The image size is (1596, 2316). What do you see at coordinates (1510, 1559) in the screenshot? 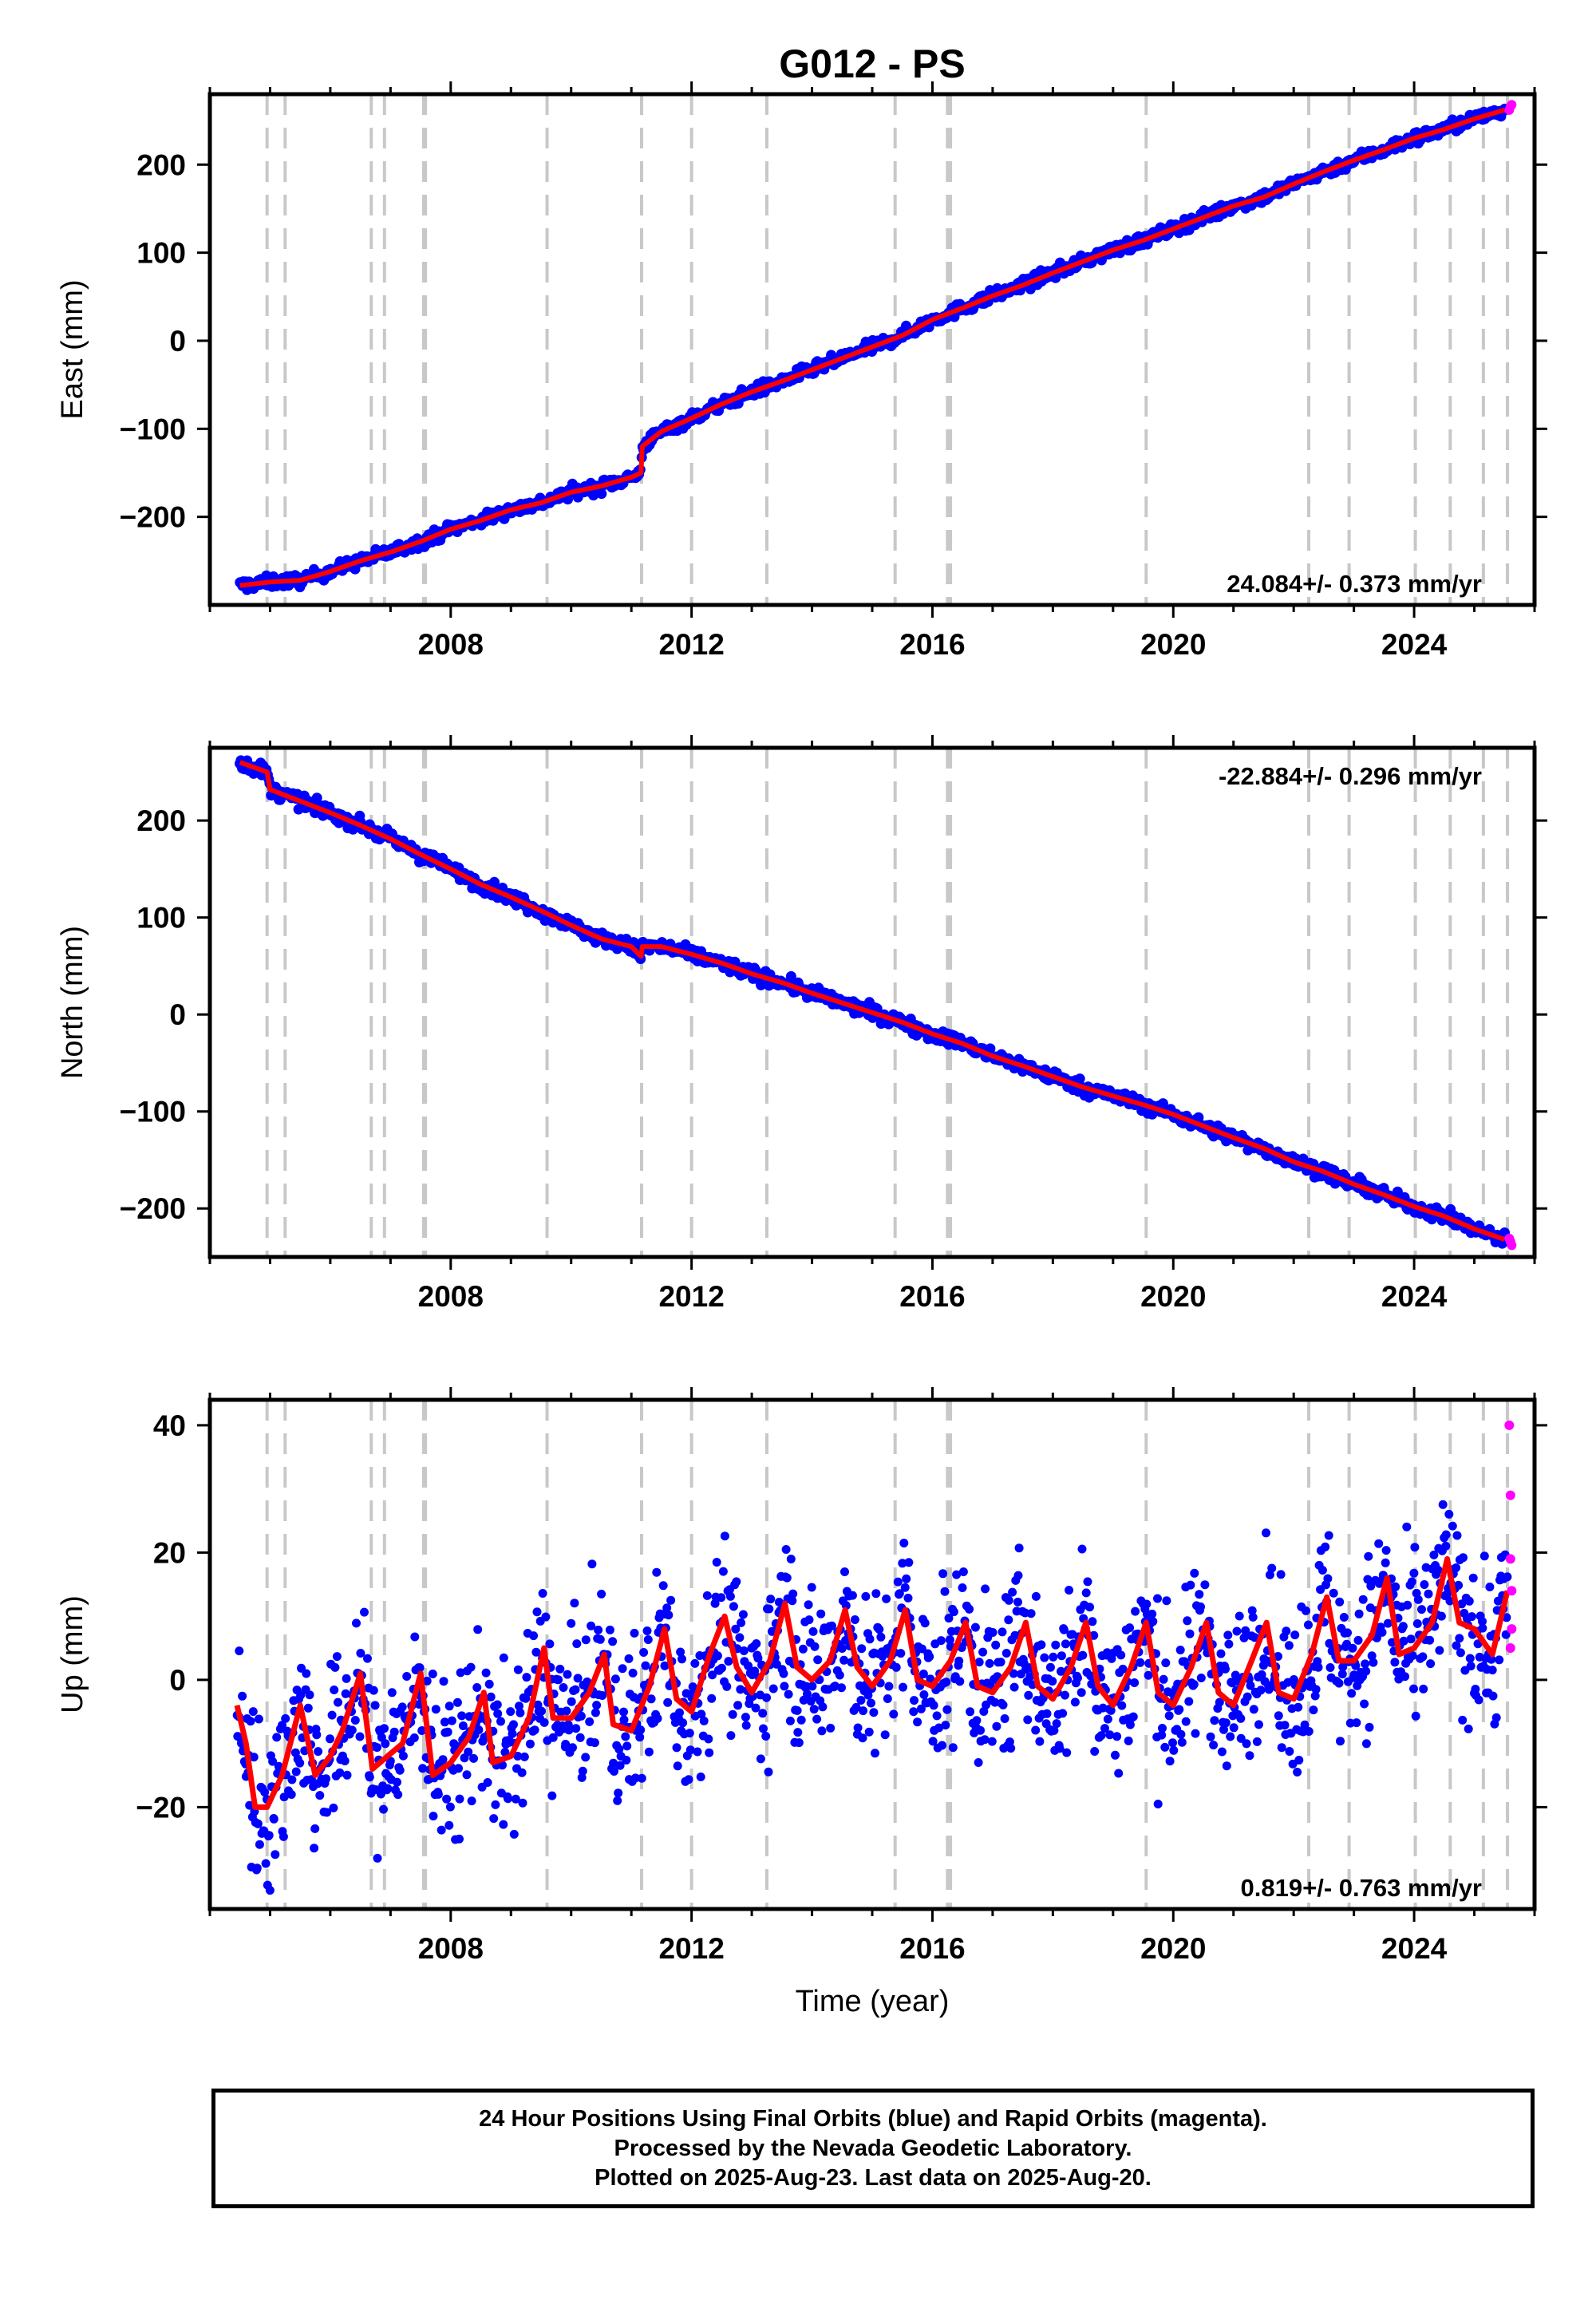
I see `up-rapid-point` at bounding box center [1510, 1559].